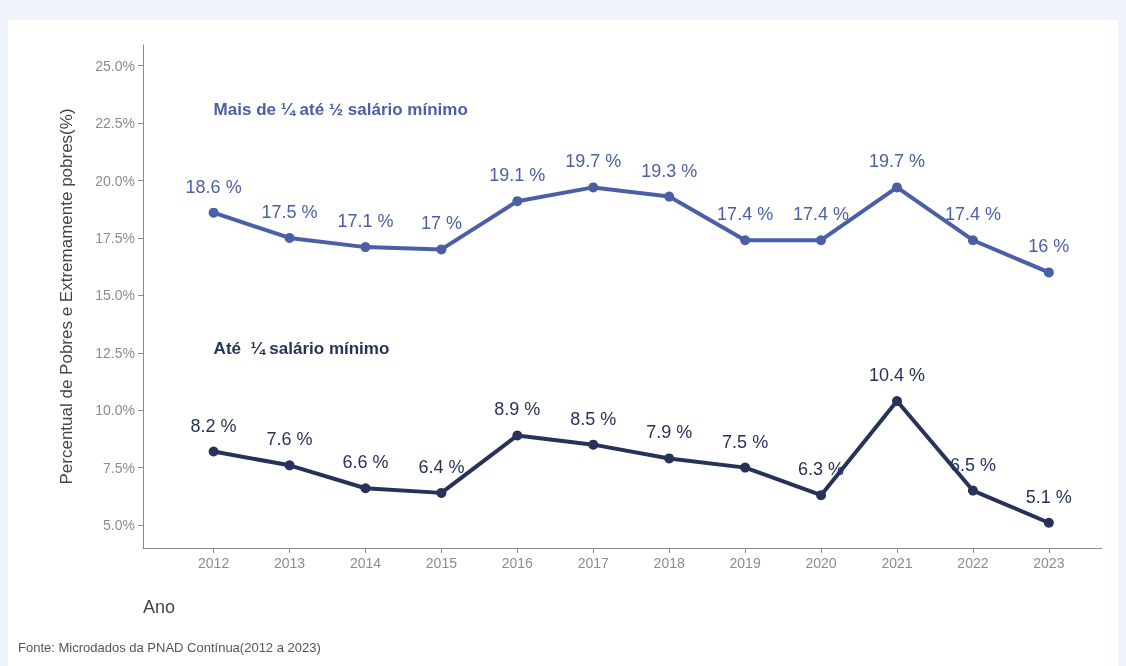 The image size is (1126, 666). Describe the element at coordinates (897, 375) in the screenshot. I see `data-label: 10.4 %` at that location.